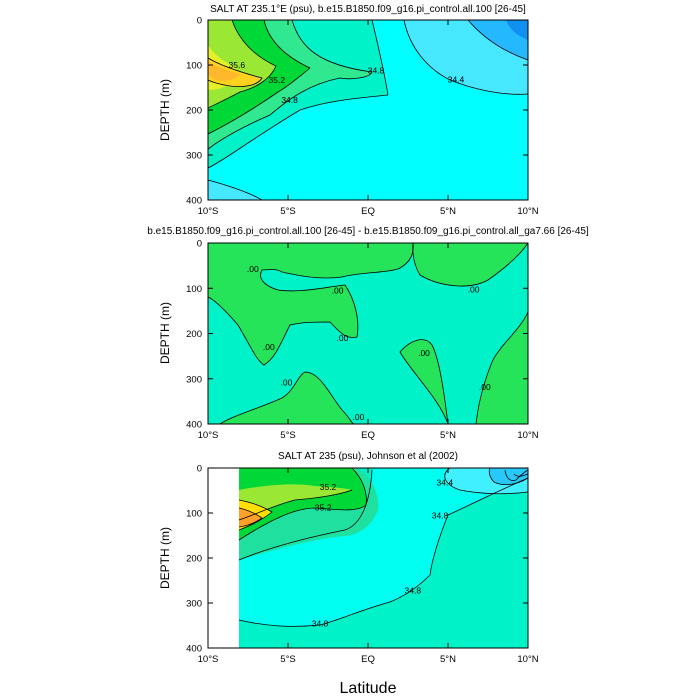 This screenshot has width=700, height=700. I want to click on field-diff-positive-ne, so click(470, 265).